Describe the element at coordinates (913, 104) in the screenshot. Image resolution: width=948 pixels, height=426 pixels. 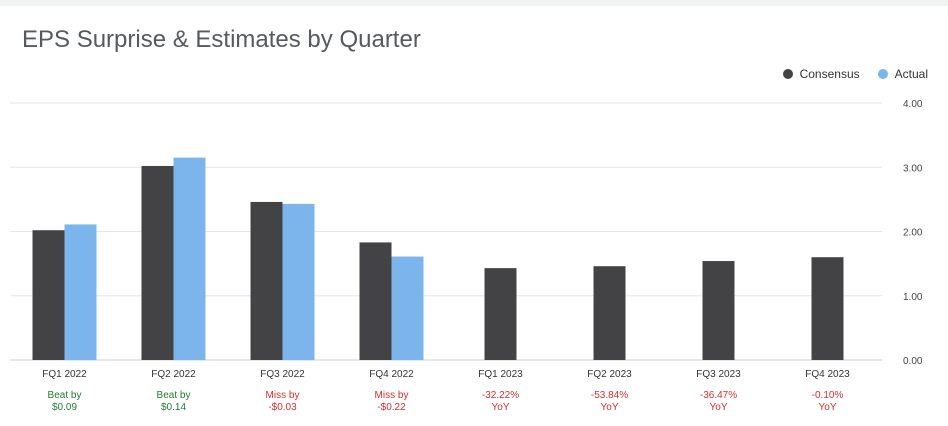
I see `y-tick-label: 4.00` at that location.